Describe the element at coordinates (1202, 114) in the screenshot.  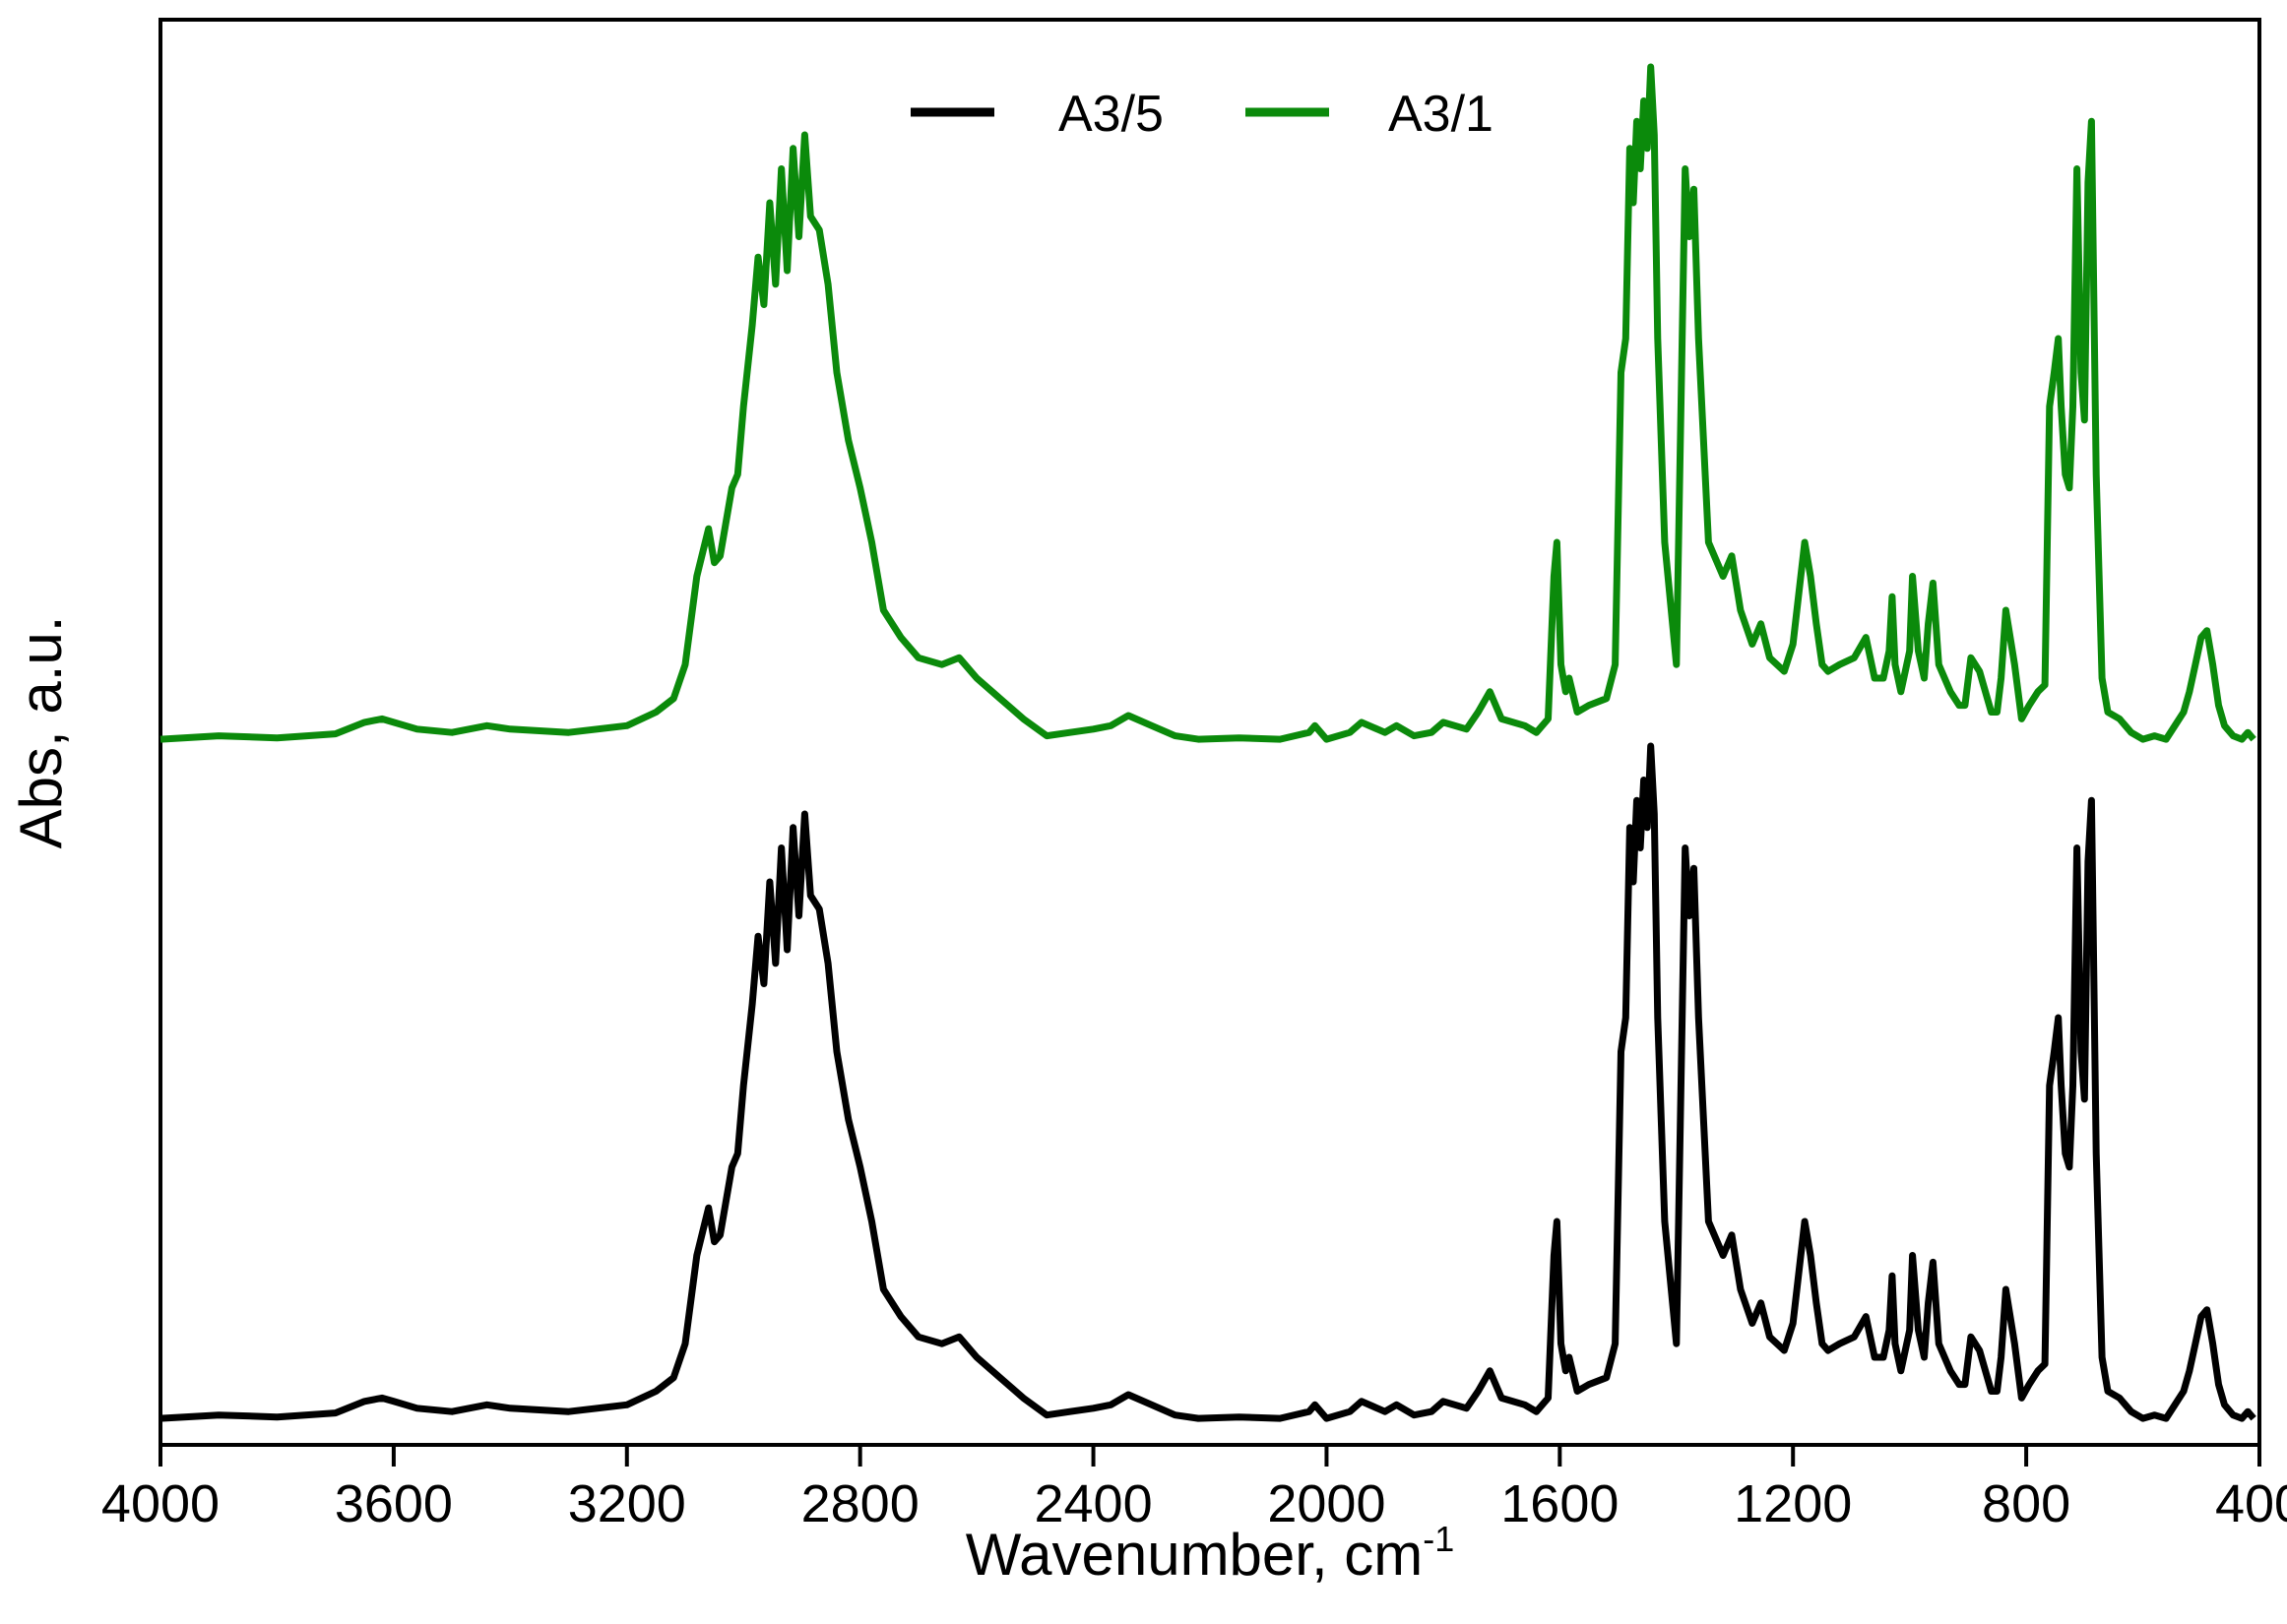
I see `legend: A3/5 A3/1` at that location.